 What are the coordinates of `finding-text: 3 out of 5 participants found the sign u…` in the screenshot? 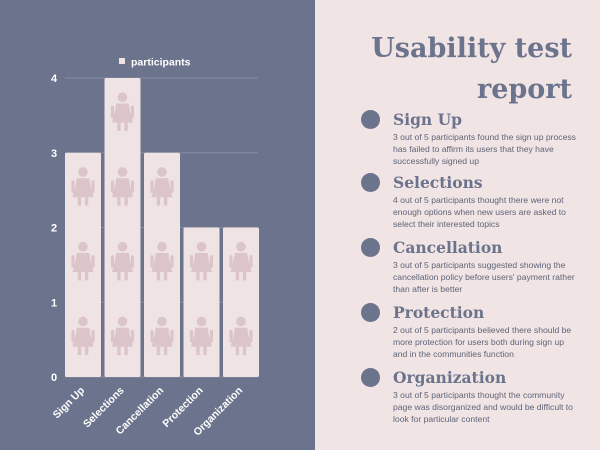 It's located at (484, 149).